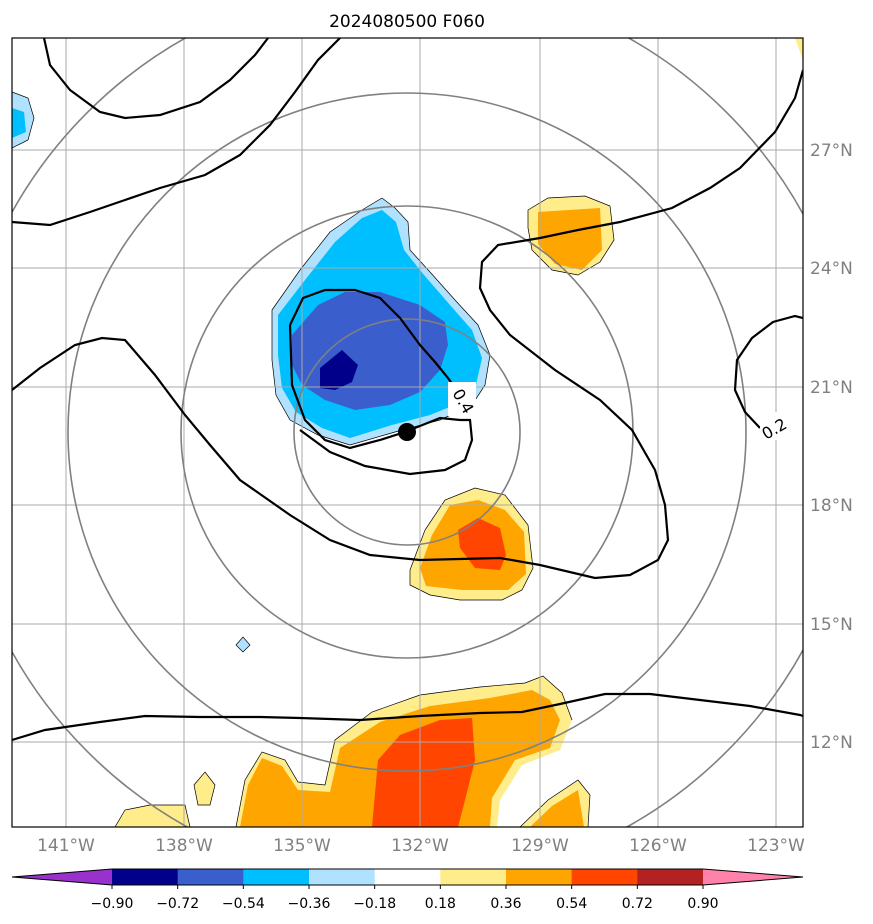 The height and width of the screenshot is (924, 873). I want to click on lon-tick-label: 129°W, so click(540, 846).